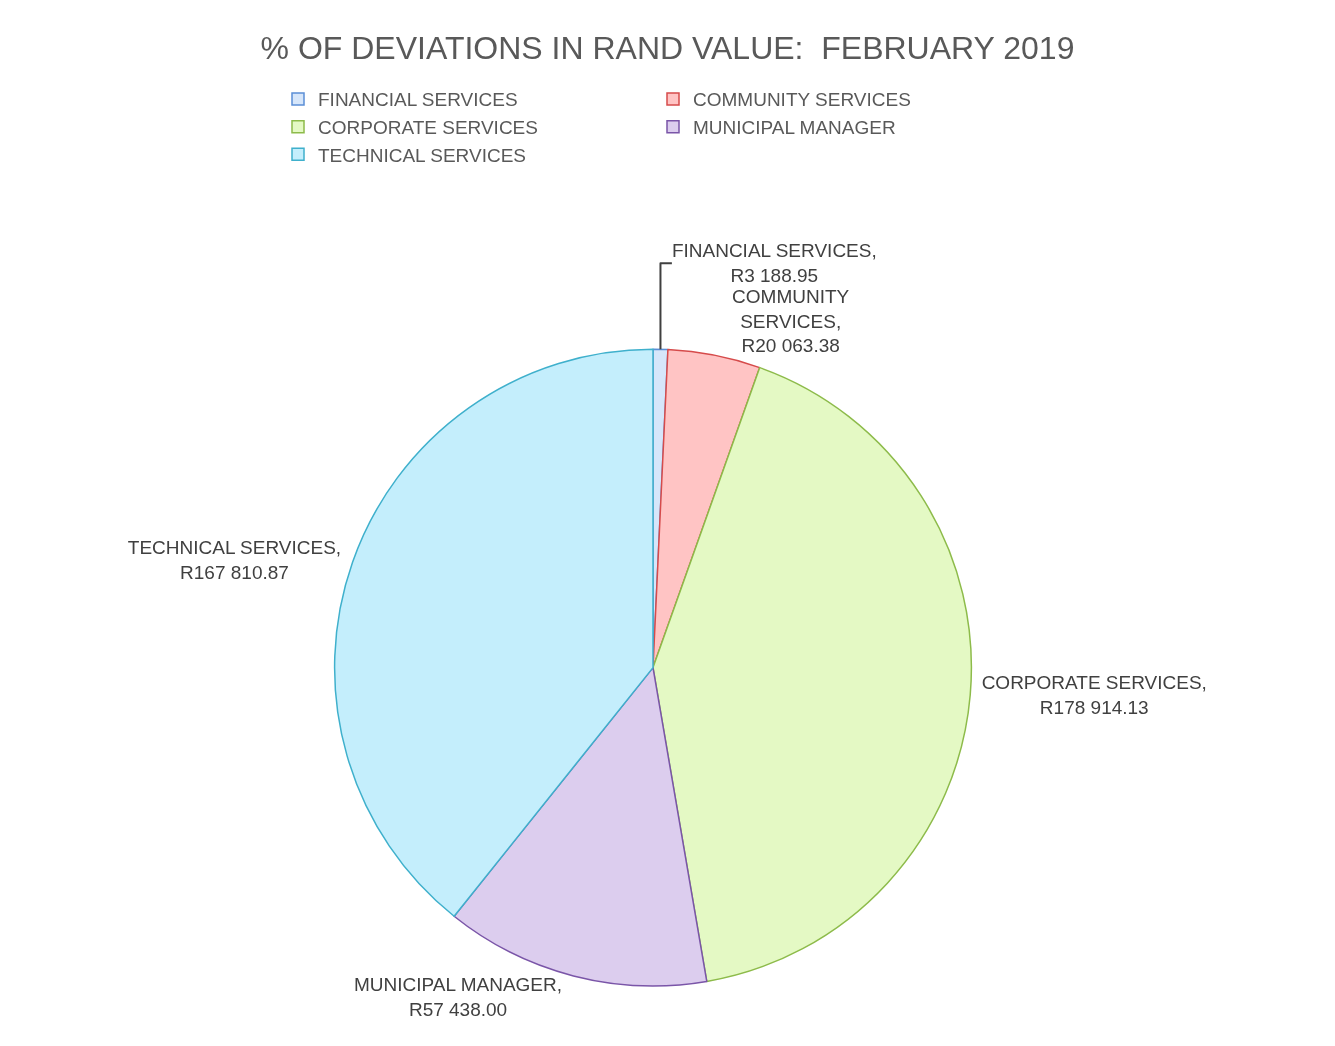 This screenshot has width=1335, height=1046. Describe the element at coordinates (802, 100) in the screenshot. I see `legend-label: COMMUNITY SERVICES` at that location.